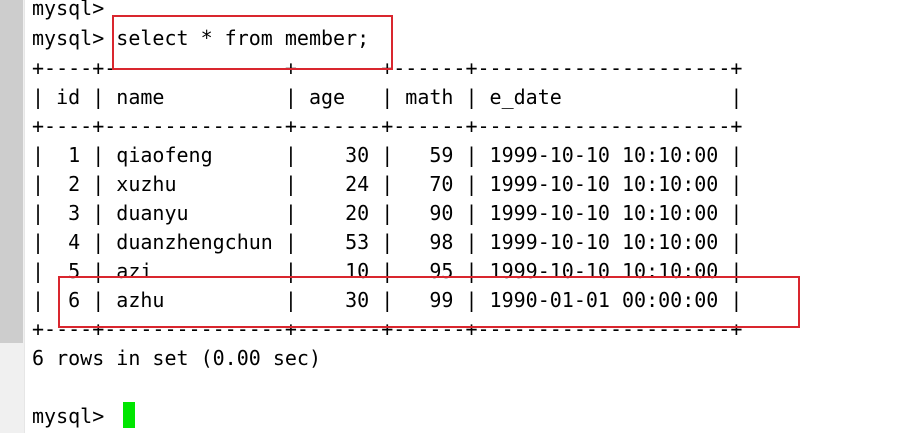 The width and height of the screenshot is (920, 433). Describe the element at coordinates (201, 38) in the screenshot. I see `command-line: mysql> select * from member;` at that location.